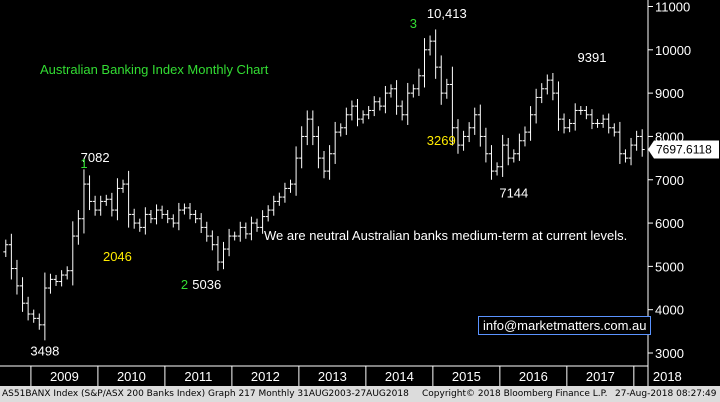 Image resolution: width=720 pixels, height=402 pixels. What do you see at coordinates (533, 376) in the screenshot?
I see `x-year-label: 2016` at bounding box center [533, 376].